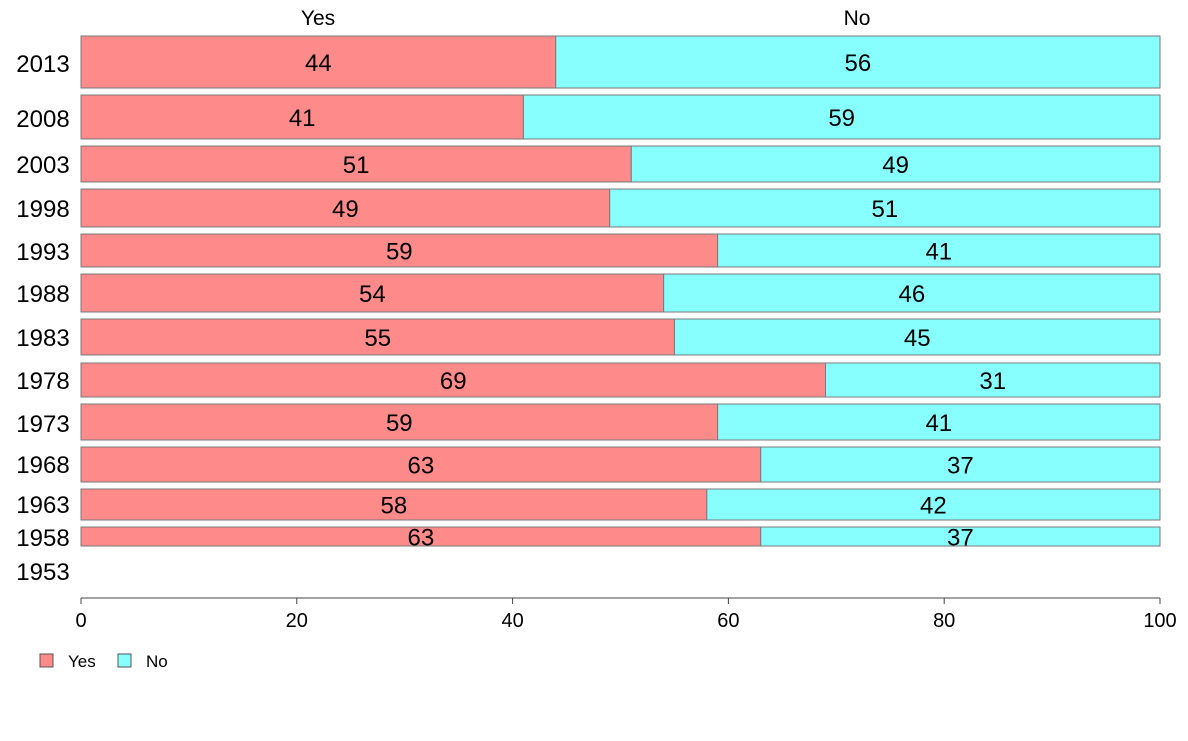 The width and height of the screenshot is (1188, 741). I want to click on bar-yes-2008, so click(302, 117).